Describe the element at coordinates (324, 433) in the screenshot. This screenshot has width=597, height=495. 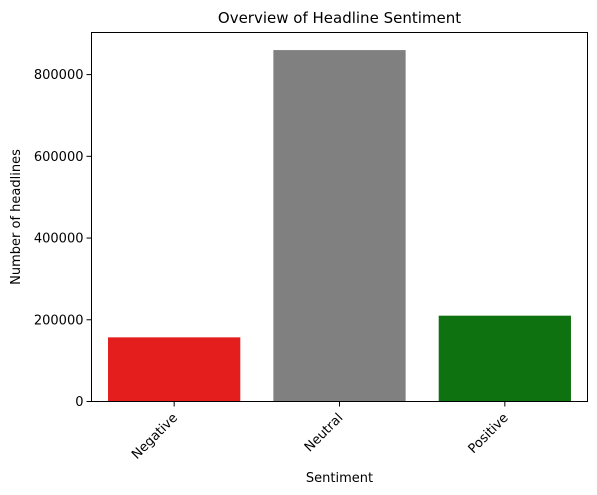
I see `x-tick-label-neutral: Neutral` at that location.